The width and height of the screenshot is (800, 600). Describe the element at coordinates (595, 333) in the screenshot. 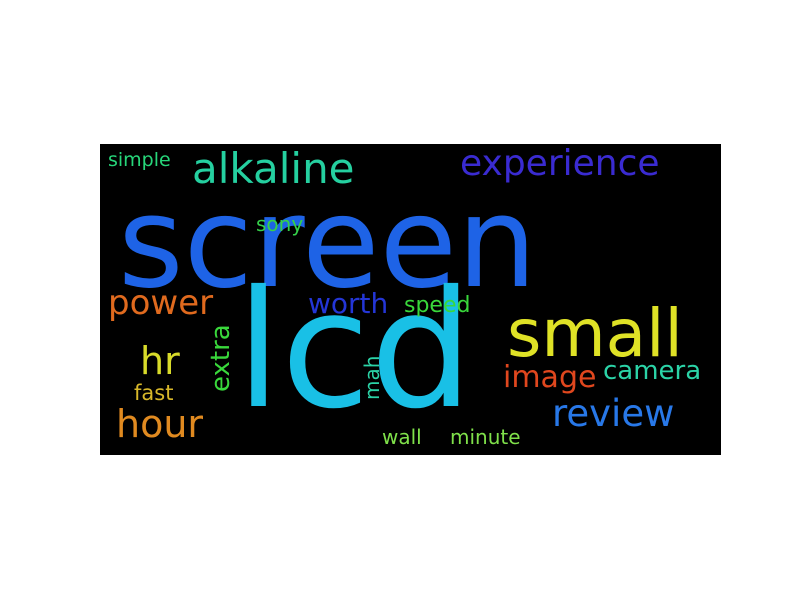

I see `word-small: small` at that location.